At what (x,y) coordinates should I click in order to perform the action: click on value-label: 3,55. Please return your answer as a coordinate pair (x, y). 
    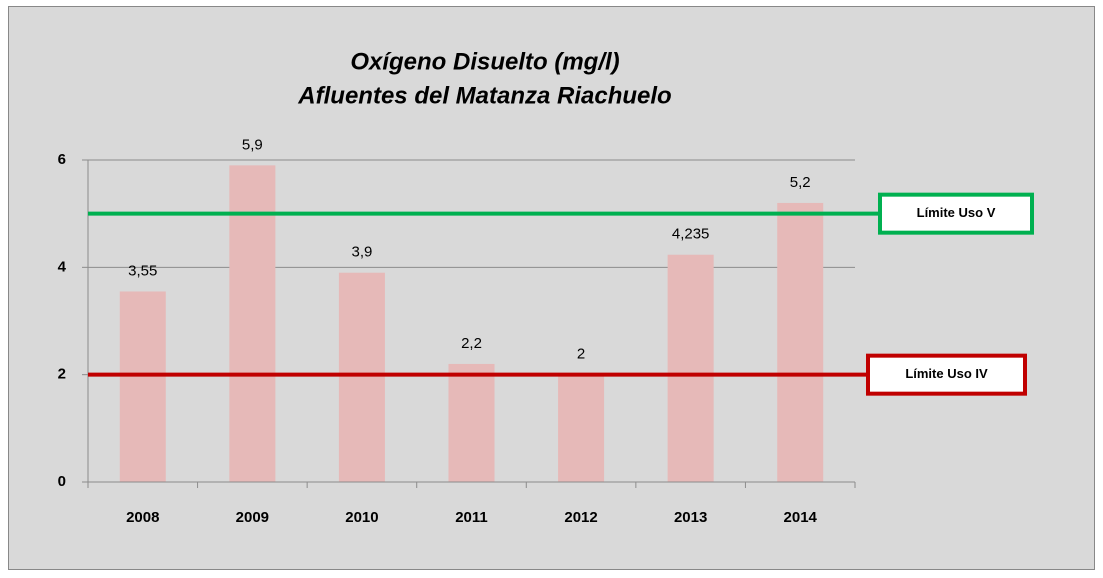
    Looking at the image, I should click on (142, 270).